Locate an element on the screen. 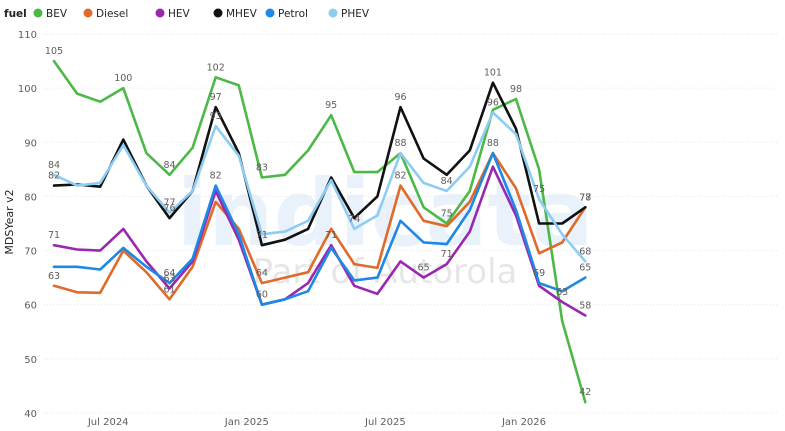 The image size is (785, 431). data-label: 101 is located at coordinates (493, 73).